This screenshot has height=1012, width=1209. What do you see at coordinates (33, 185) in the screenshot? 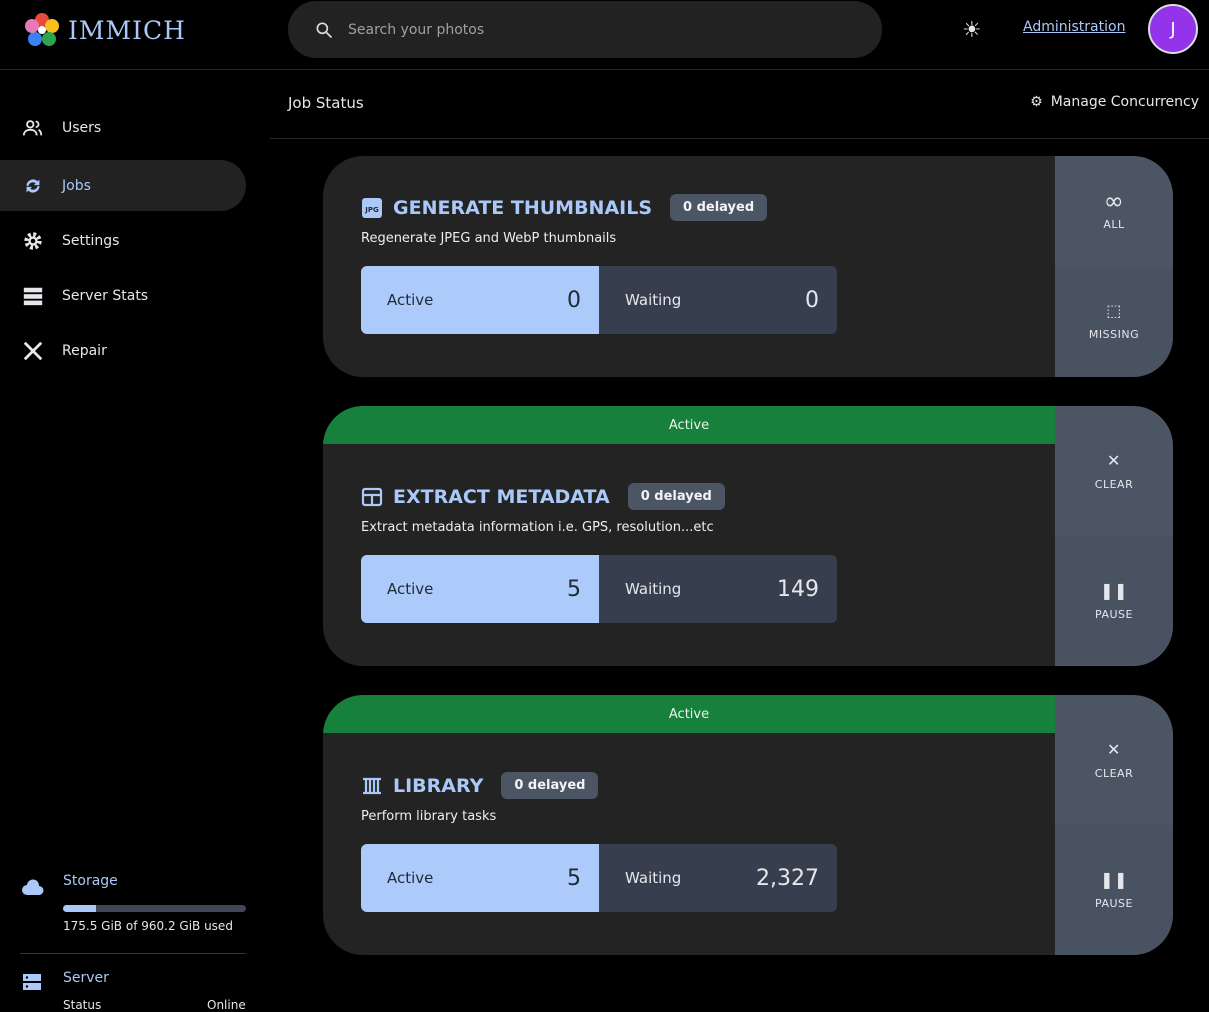
I see `sync-icon` at bounding box center [33, 185].